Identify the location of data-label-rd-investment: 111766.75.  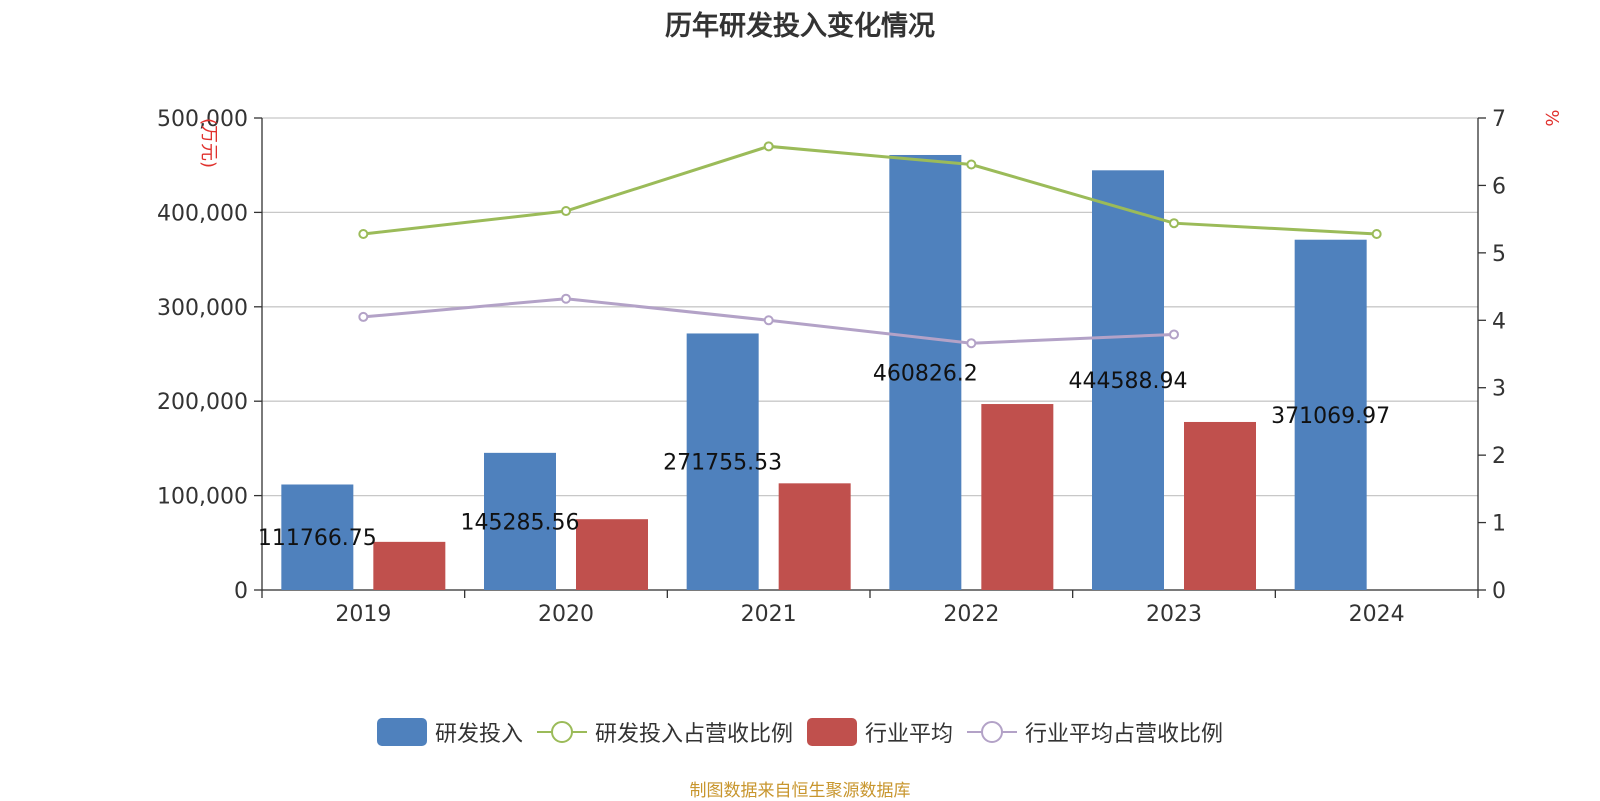
(317, 538).